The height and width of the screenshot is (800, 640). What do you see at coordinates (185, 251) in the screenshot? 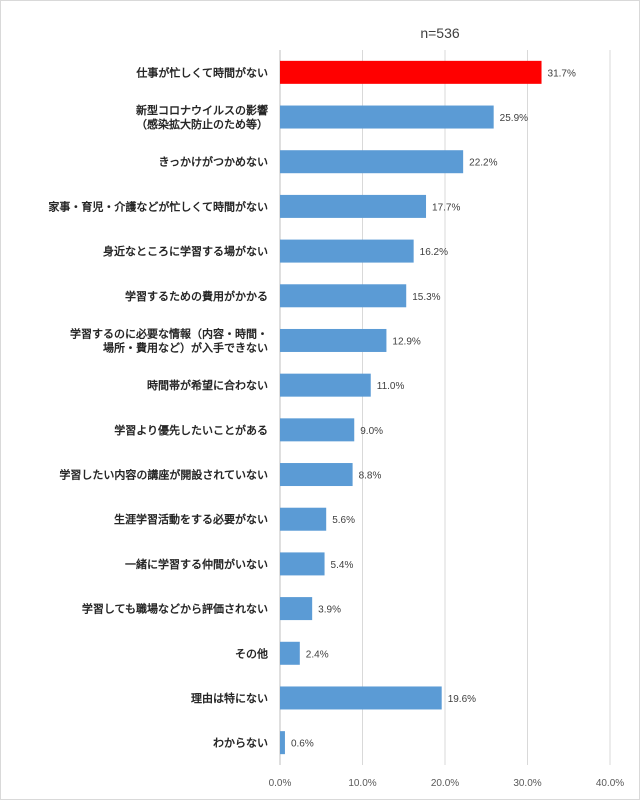
I see `category-label: 身近なところに学習する場がない` at bounding box center [185, 251].